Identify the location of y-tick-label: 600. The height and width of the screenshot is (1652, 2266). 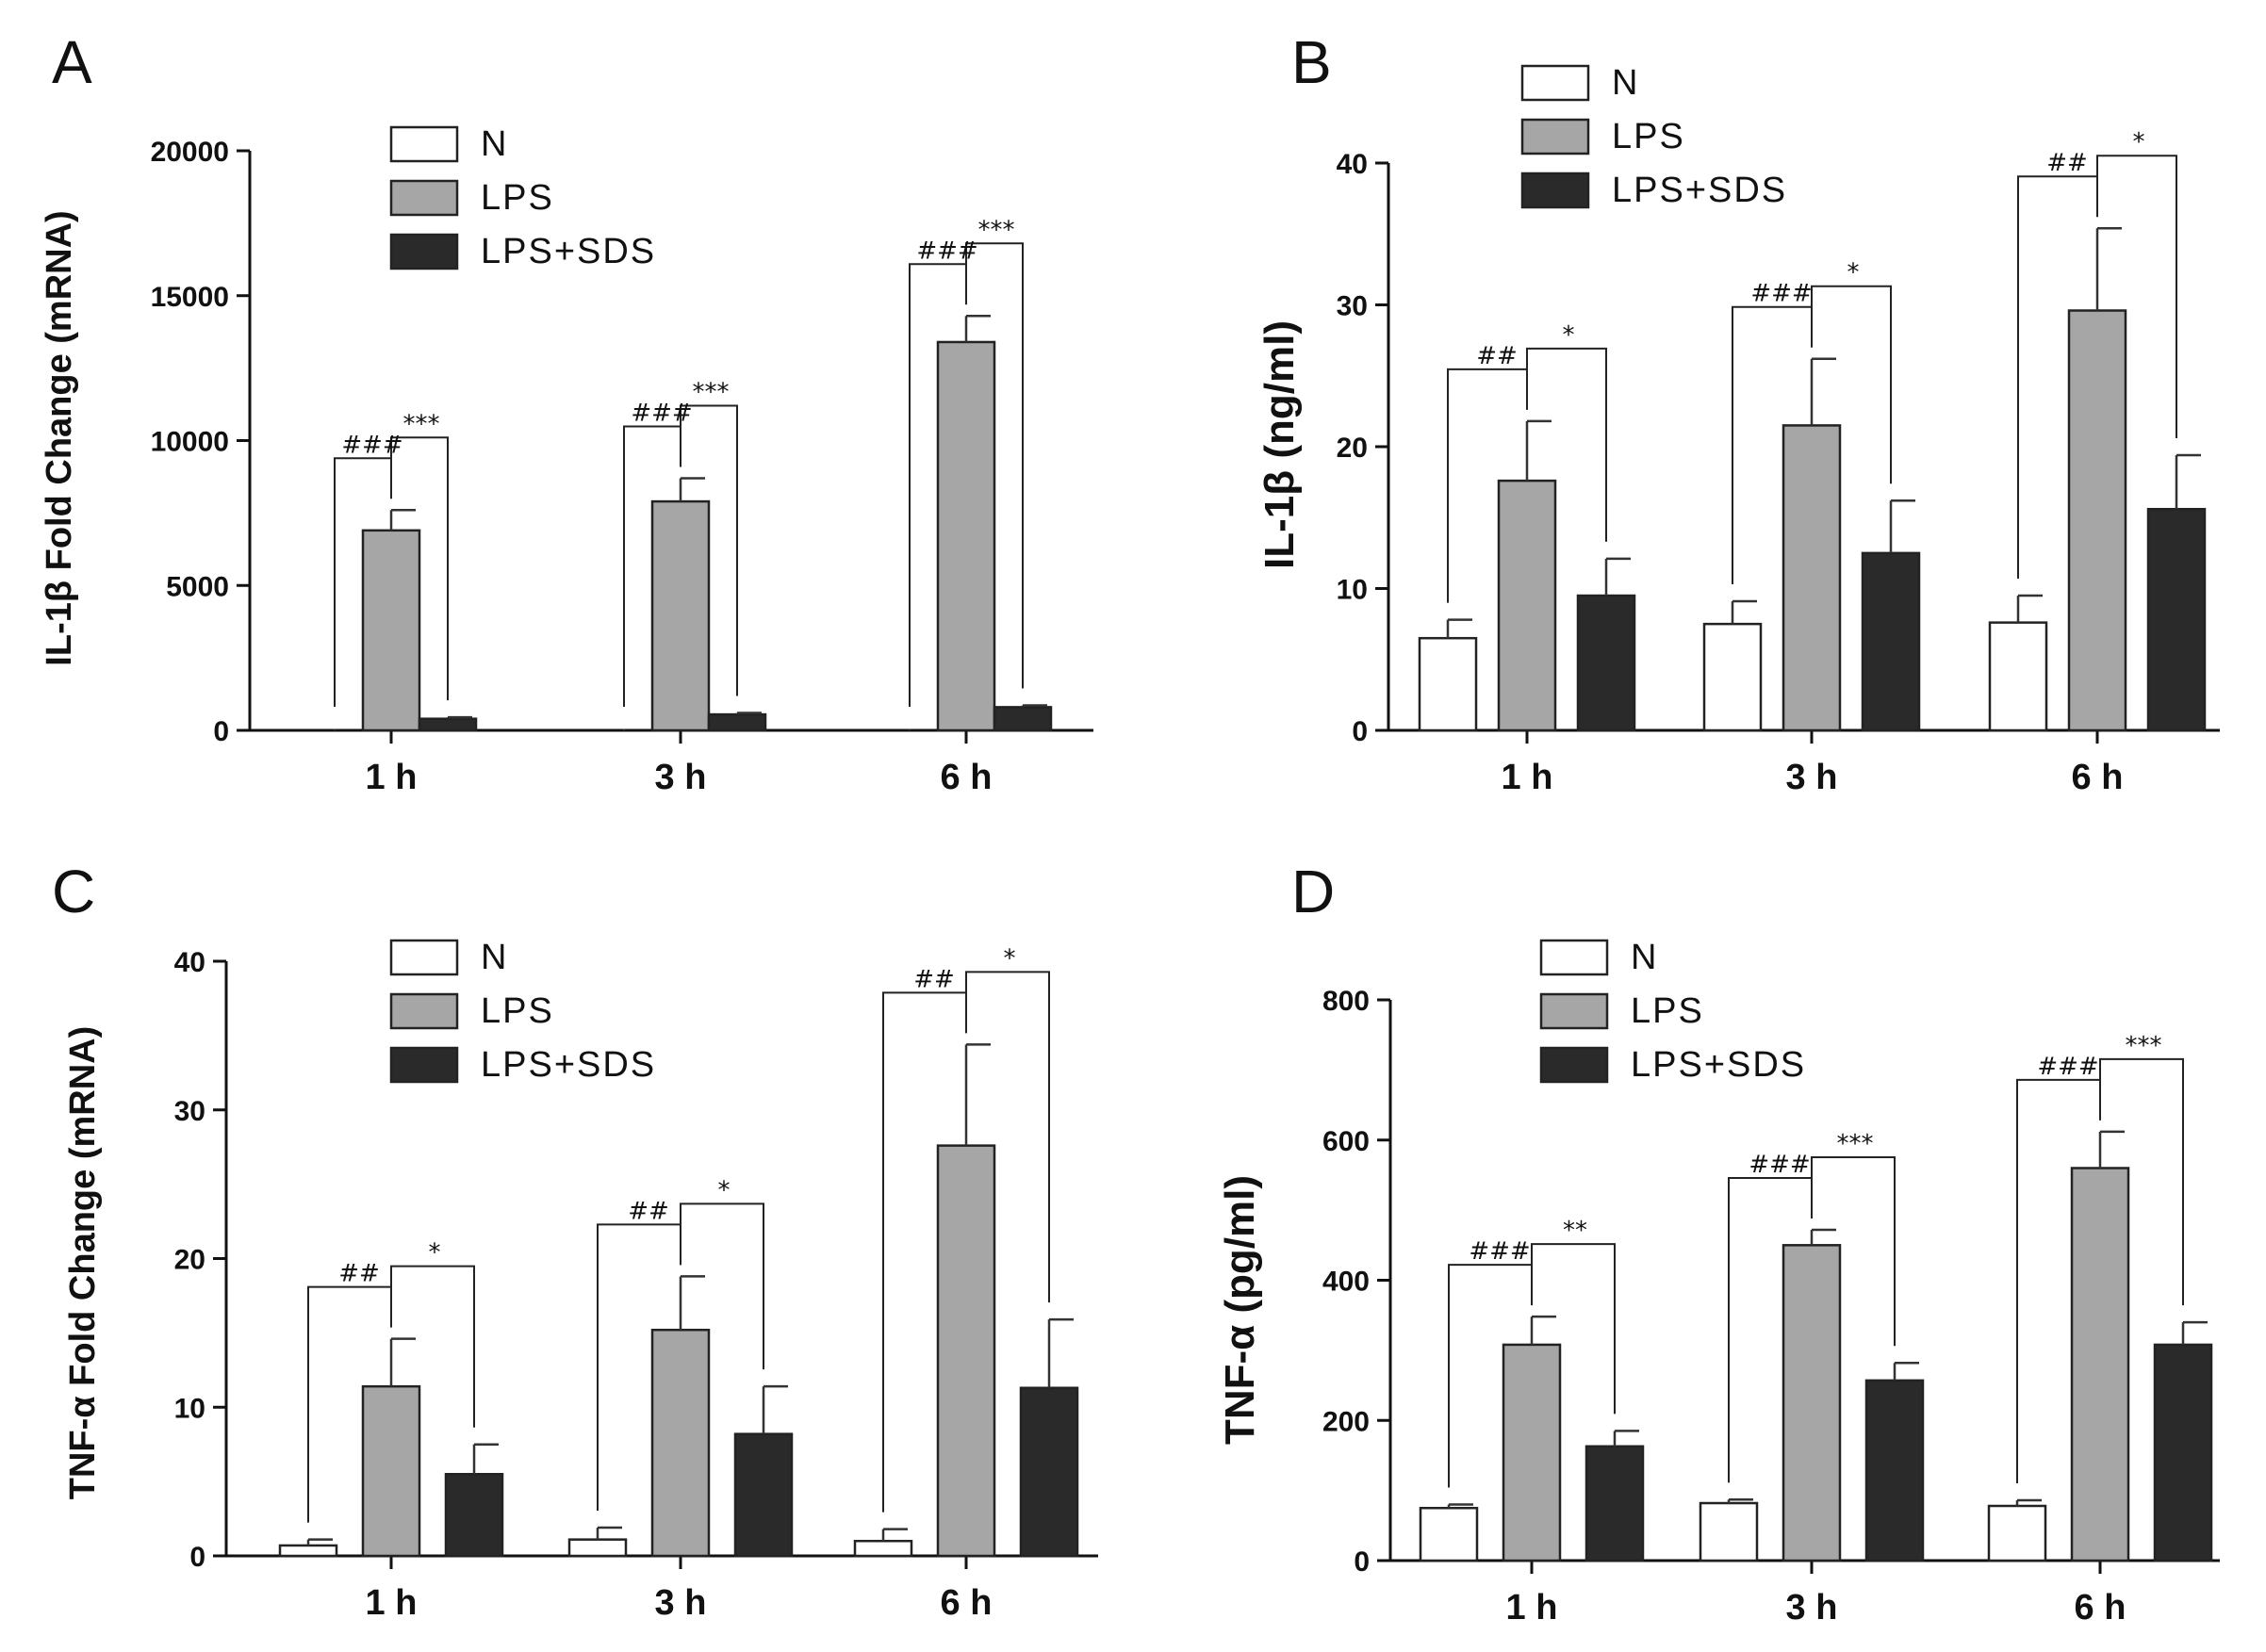
(1346, 1142).